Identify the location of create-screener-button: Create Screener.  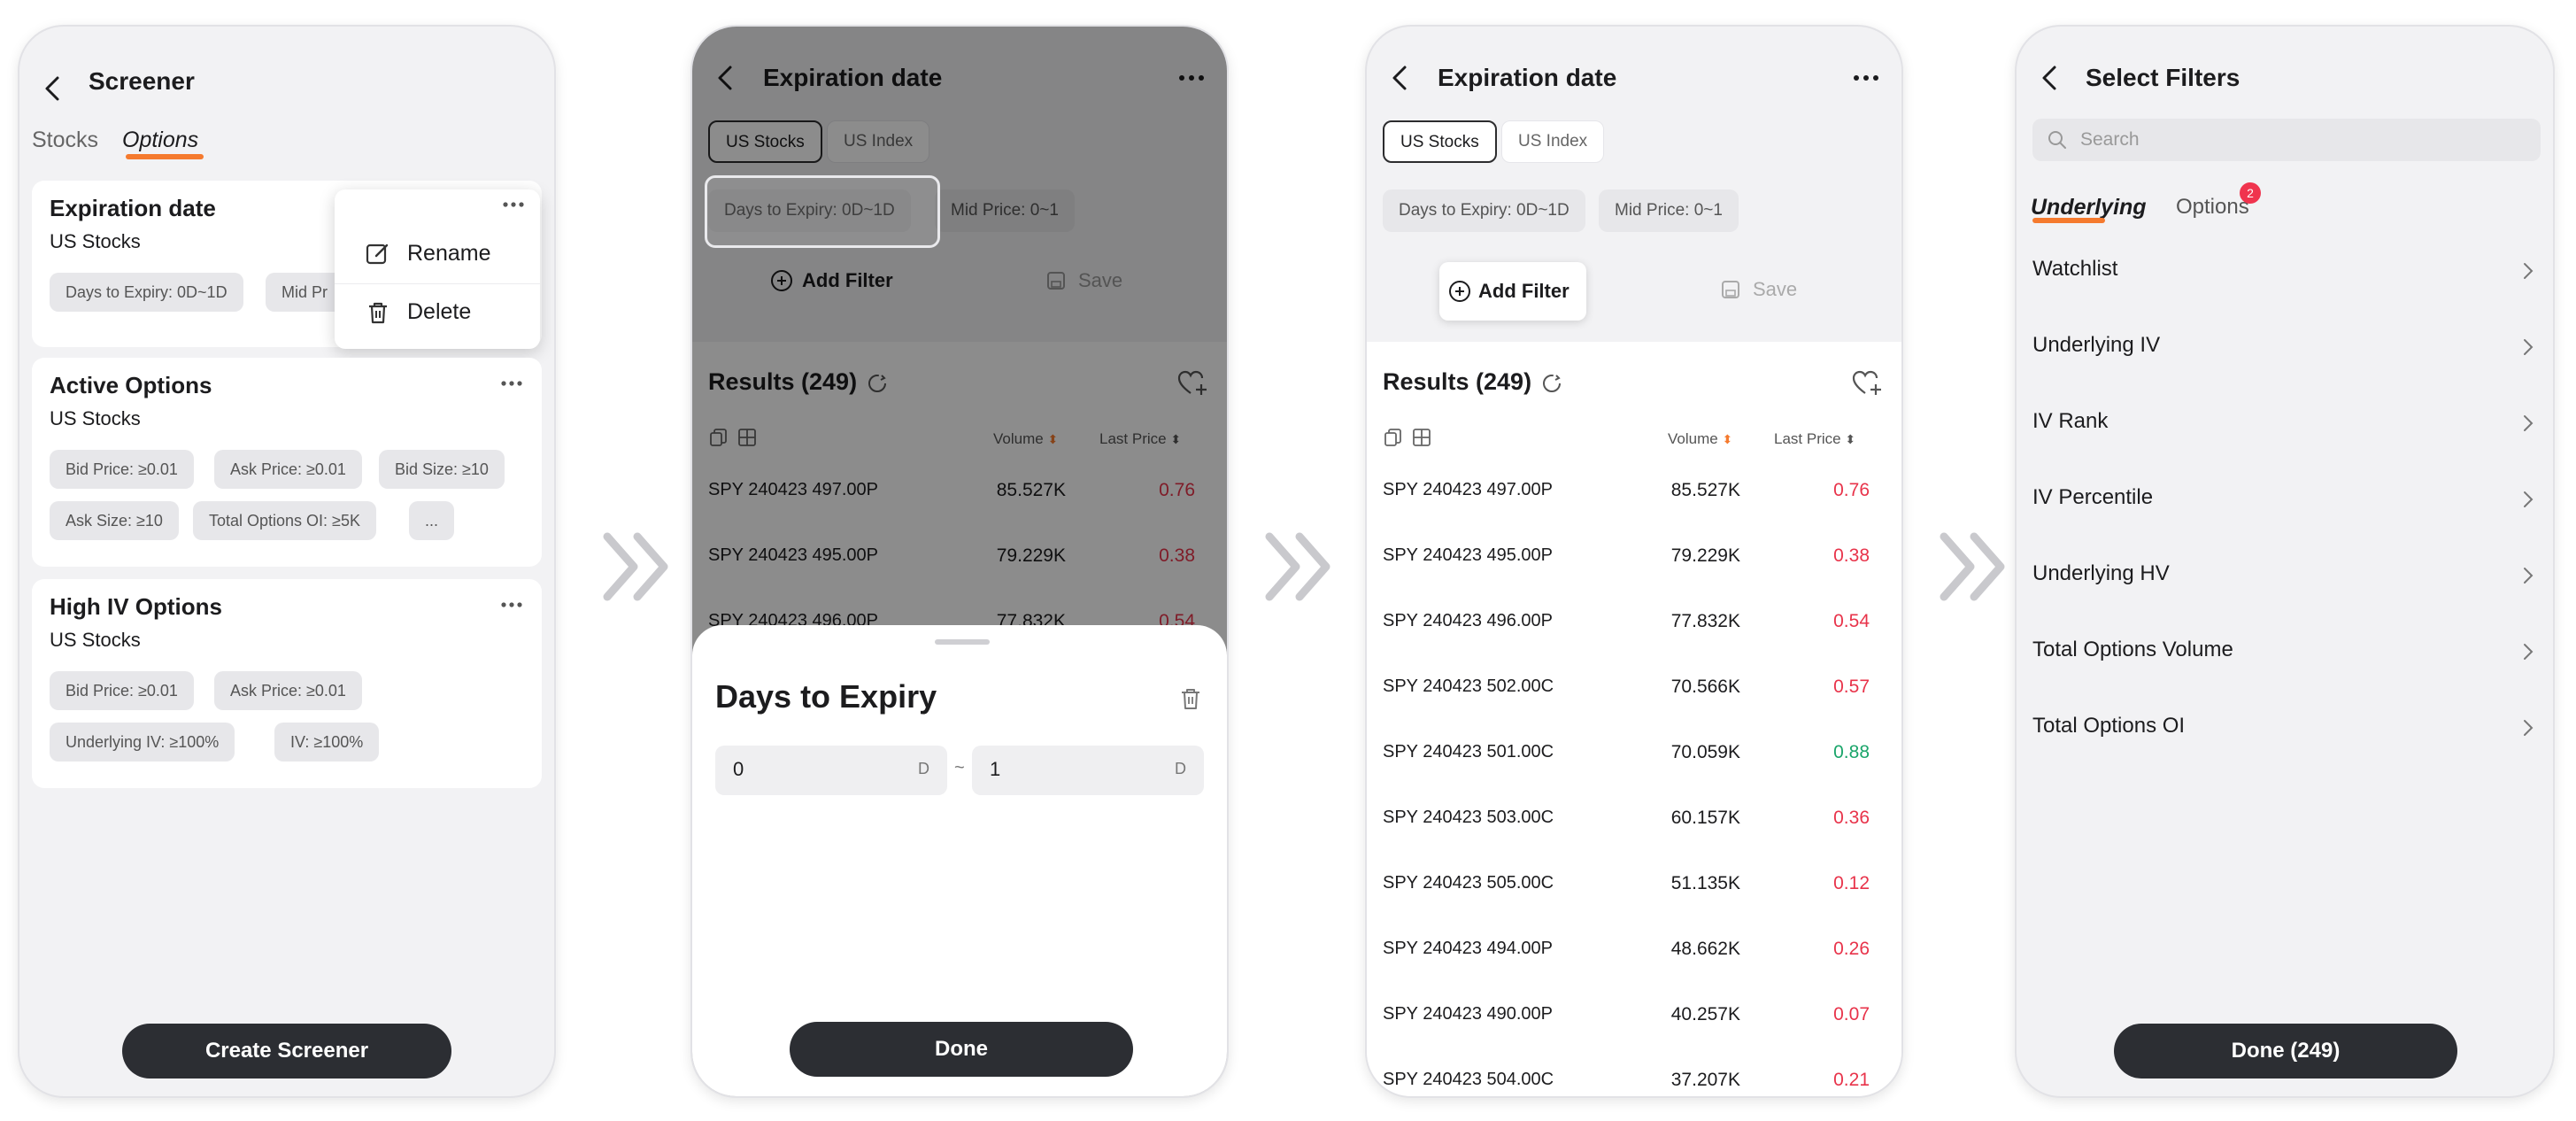
(286, 1051).